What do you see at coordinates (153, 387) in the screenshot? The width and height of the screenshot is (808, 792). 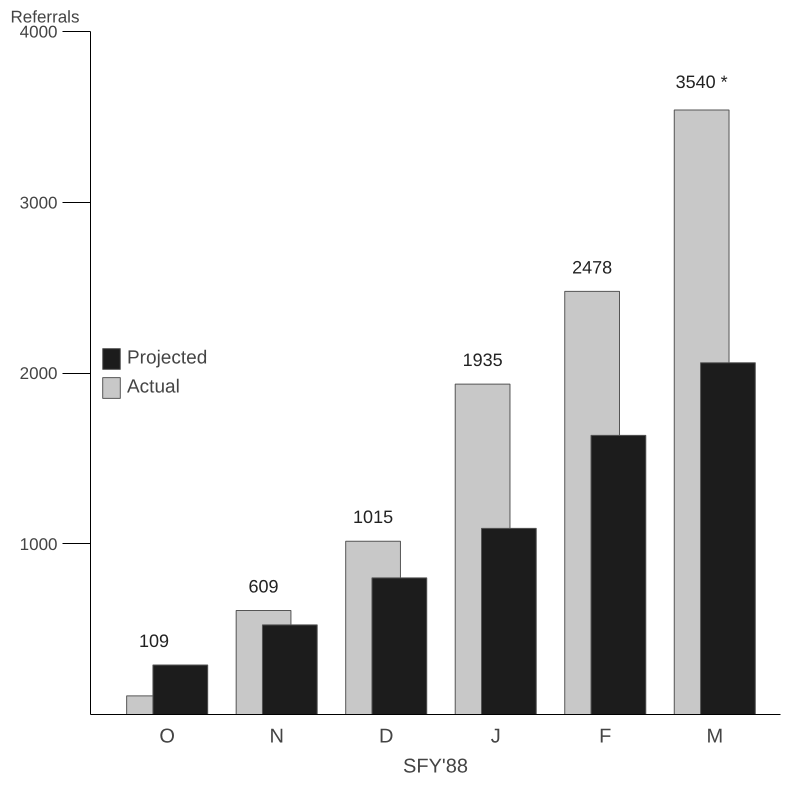 I see `legend-label: Actual` at bounding box center [153, 387].